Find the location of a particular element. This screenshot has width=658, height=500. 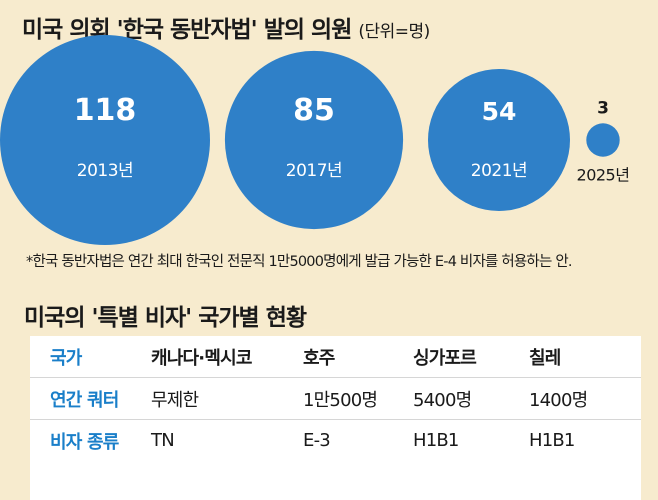

bubble-year-label: 2013년 is located at coordinates (105, 171).